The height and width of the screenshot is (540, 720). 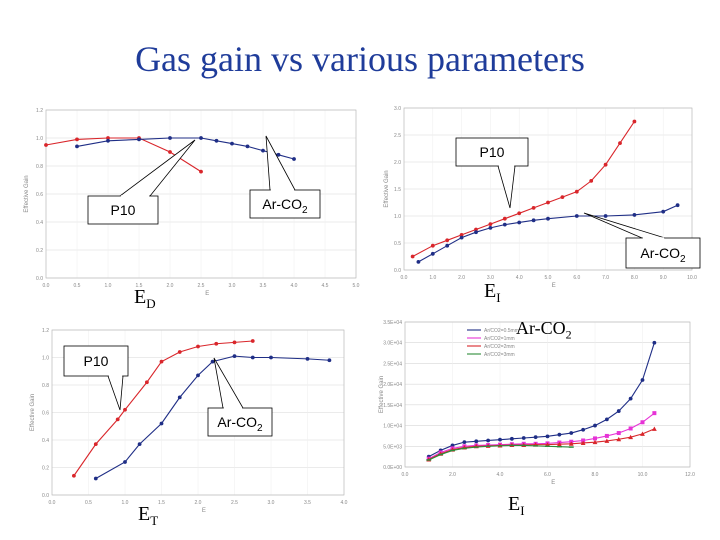 I want to click on label-et: ET, so click(x=148, y=515).